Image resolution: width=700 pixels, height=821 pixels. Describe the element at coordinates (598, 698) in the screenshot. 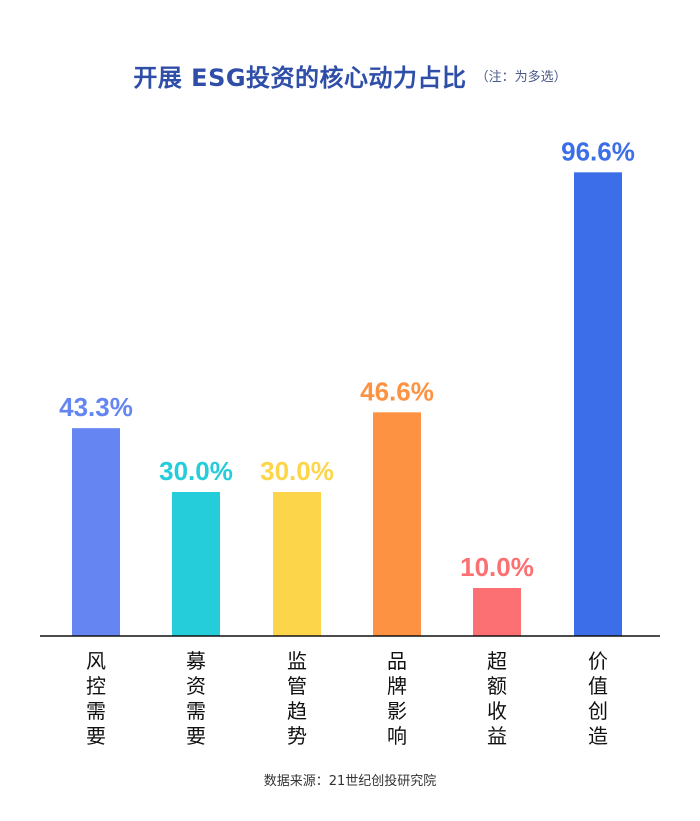

I see `category-label-6: 价值创造` at that location.